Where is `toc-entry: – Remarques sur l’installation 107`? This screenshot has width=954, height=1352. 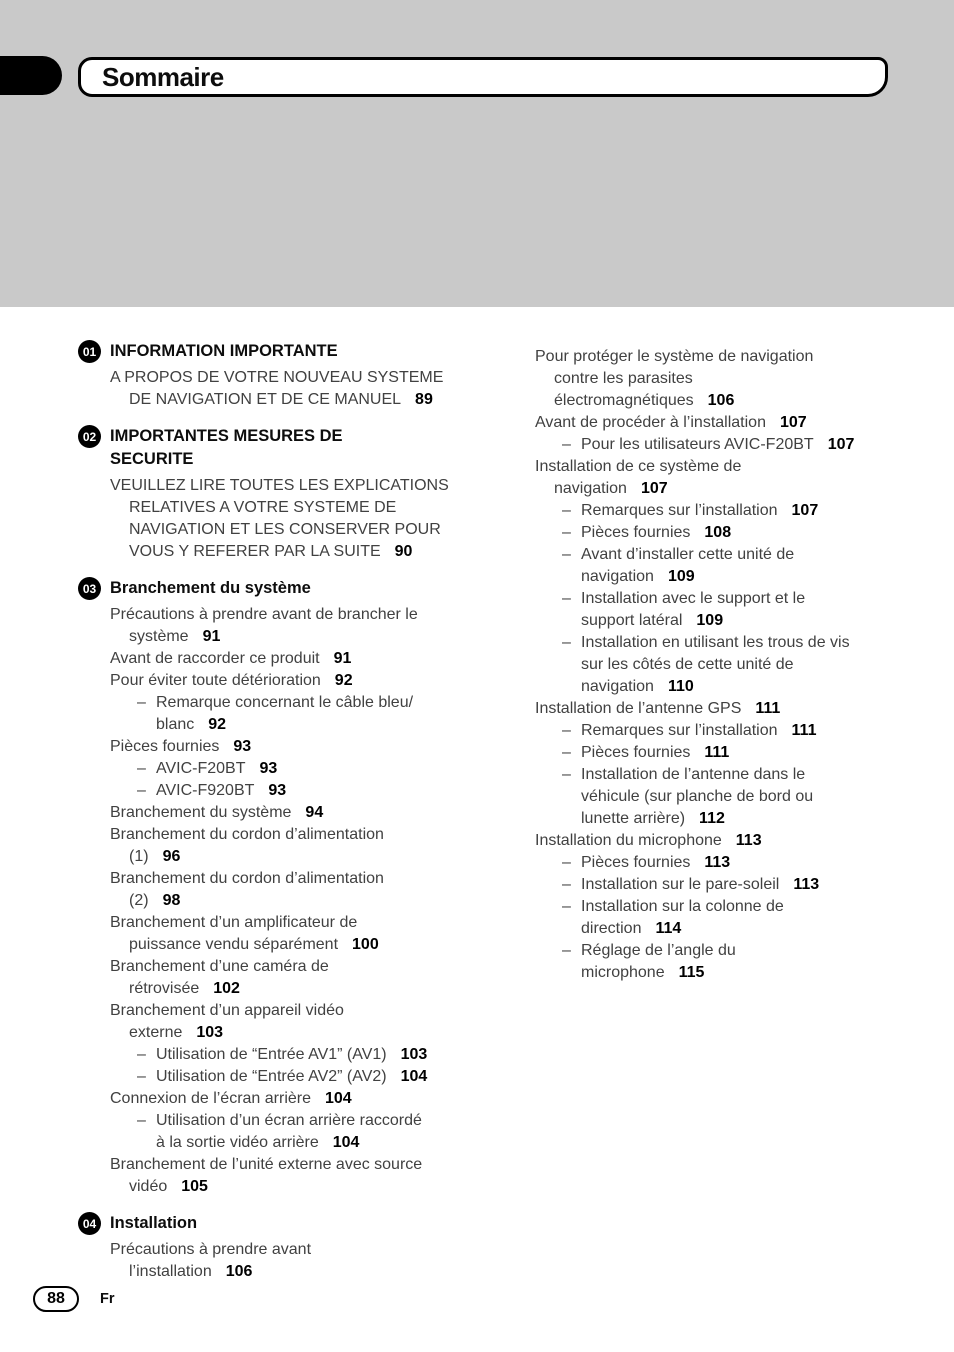 toc-entry: – Remarques sur l’installation 107 is located at coordinates (710, 511).